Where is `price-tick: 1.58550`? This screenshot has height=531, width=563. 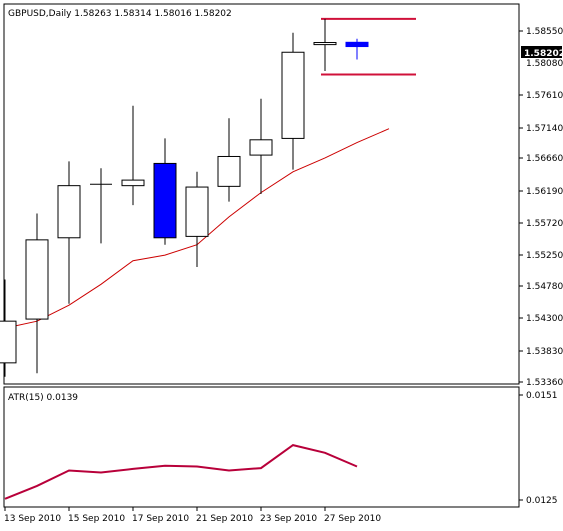
price-tick: 1.58550 is located at coordinates (544, 32).